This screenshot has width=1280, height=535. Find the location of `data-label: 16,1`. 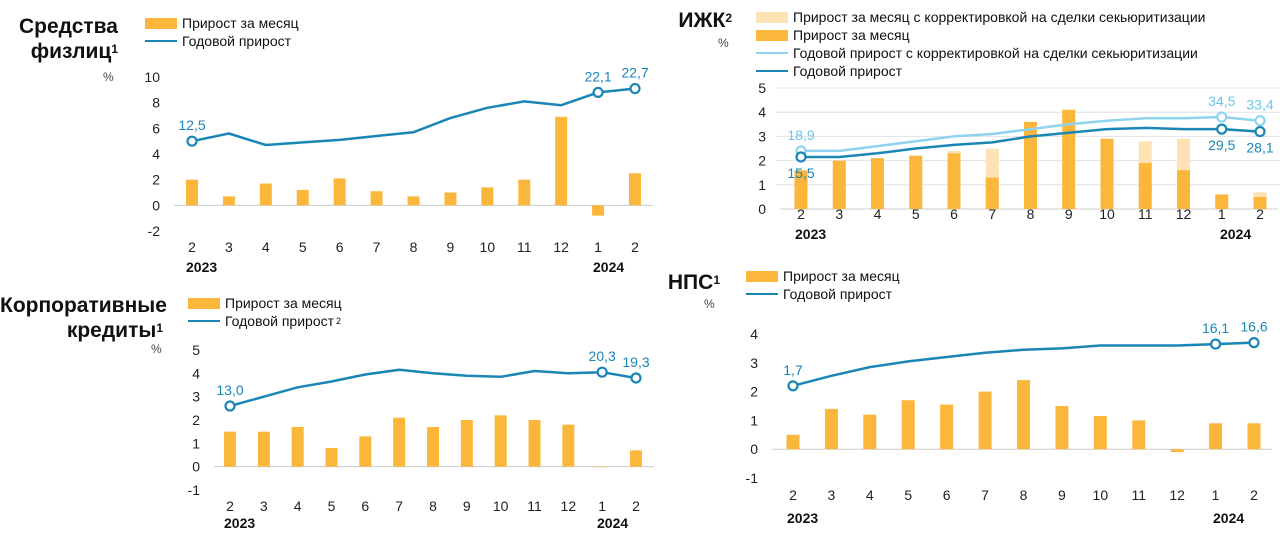

data-label: 16,1 is located at coordinates (1215, 328).